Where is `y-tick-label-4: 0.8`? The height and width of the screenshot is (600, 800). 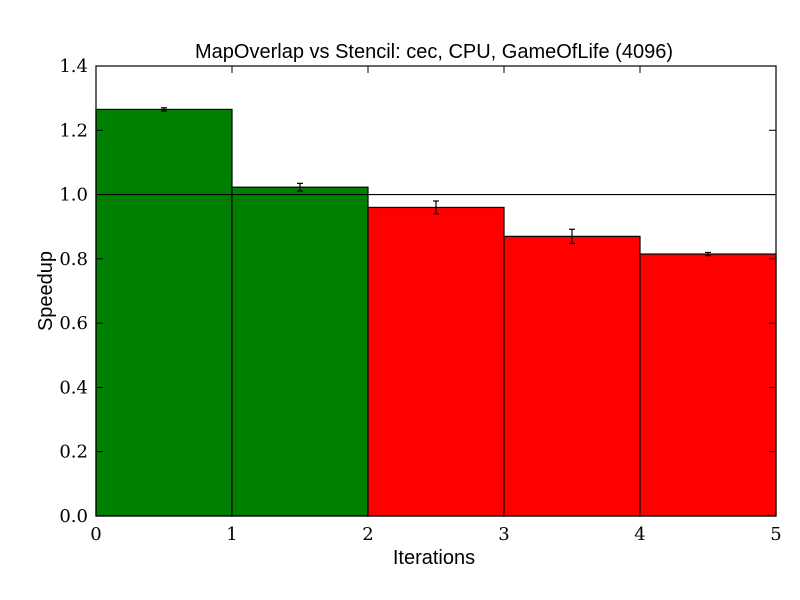
y-tick-label-4: 0.8 is located at coordinates (73, 259).